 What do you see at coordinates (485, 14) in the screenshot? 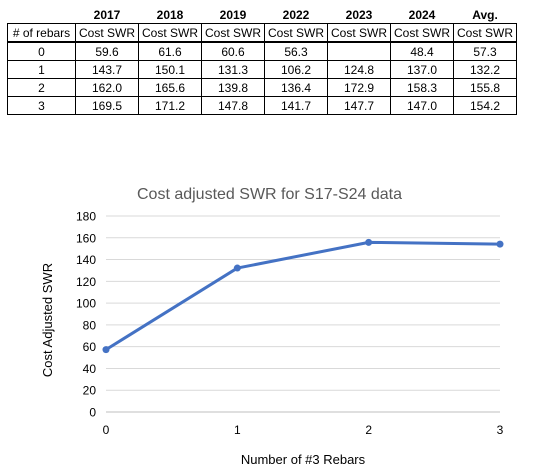
I see `year-header: Avg.` at bounding box center [485, 14].